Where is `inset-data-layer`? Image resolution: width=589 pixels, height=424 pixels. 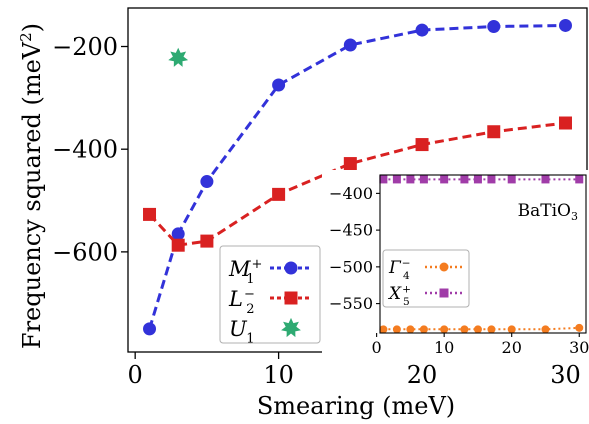 inset-data-layer is located at coordinates (481, 254).